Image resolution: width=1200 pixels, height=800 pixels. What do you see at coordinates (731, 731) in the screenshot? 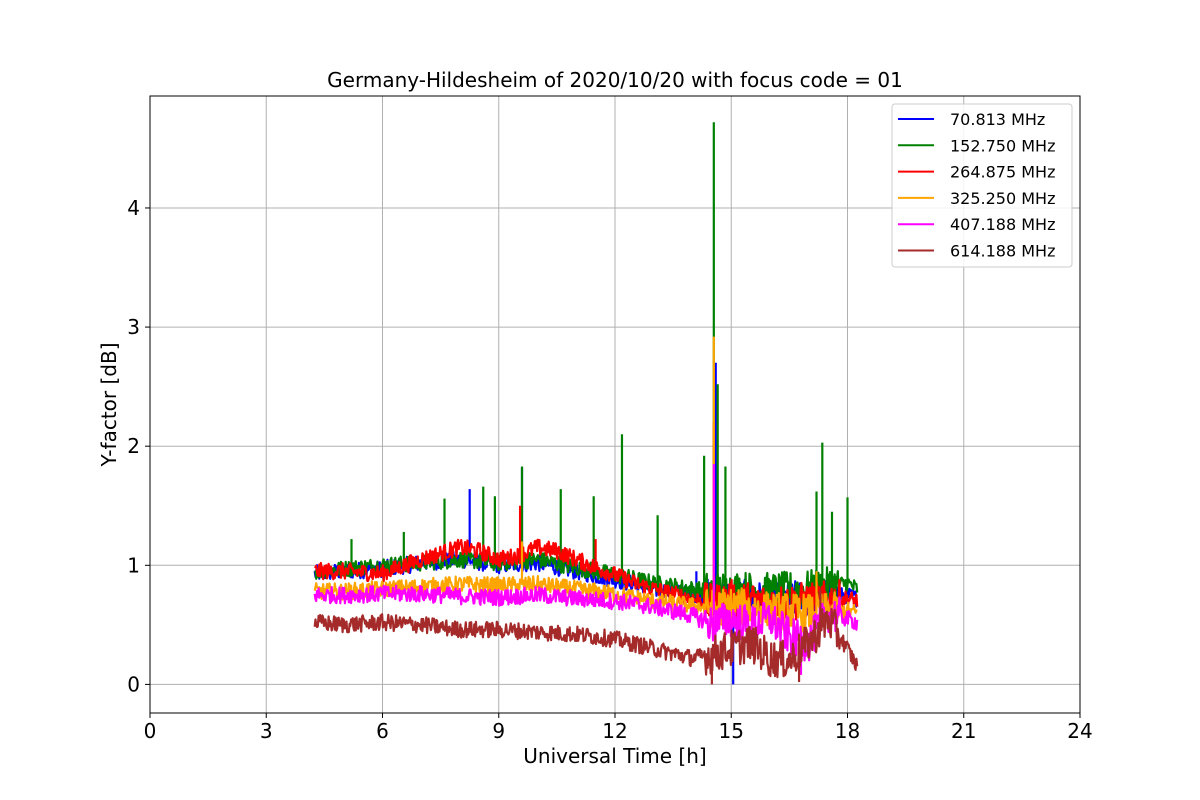
I see `x-tick-label: 15` at bounding box center [731, 731].